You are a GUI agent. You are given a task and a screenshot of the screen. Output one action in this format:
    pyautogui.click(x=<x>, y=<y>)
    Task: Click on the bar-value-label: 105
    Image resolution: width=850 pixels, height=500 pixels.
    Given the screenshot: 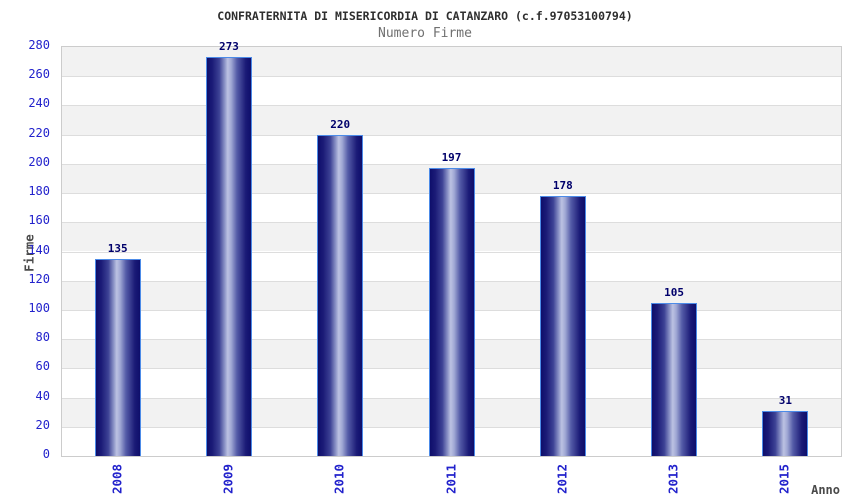 What is the action you would take?
    pyautogui.click(x=674, y=292)
    